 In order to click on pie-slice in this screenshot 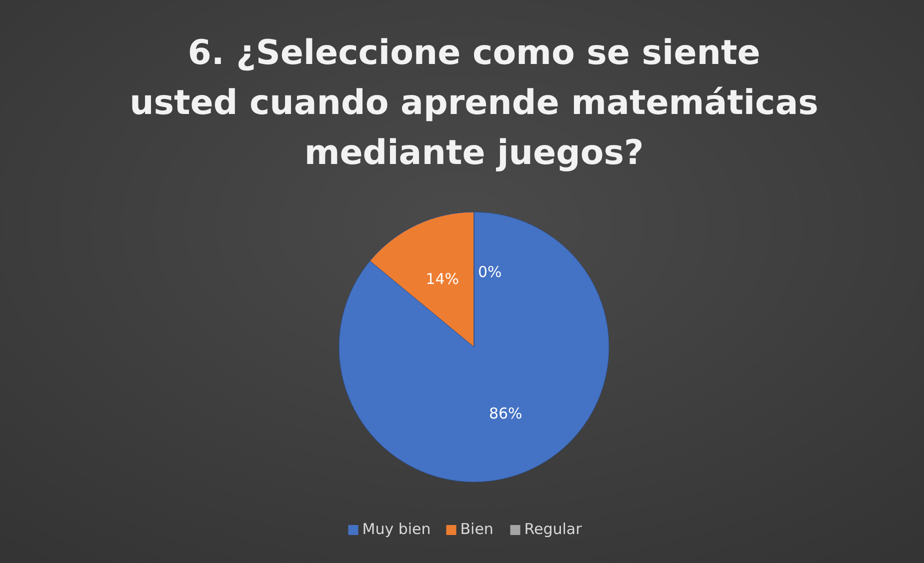, I will do `click(474, 347)`.